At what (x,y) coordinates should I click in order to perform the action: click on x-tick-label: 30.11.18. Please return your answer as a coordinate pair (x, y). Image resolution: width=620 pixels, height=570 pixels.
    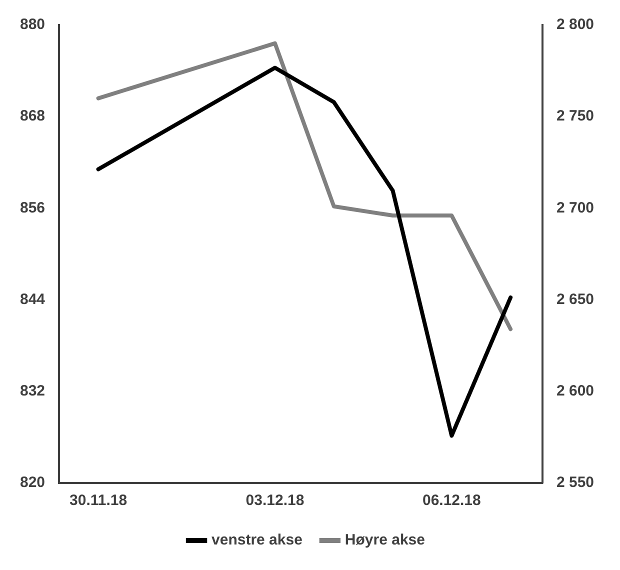
    Looking at the image, I should click on (99, 501).